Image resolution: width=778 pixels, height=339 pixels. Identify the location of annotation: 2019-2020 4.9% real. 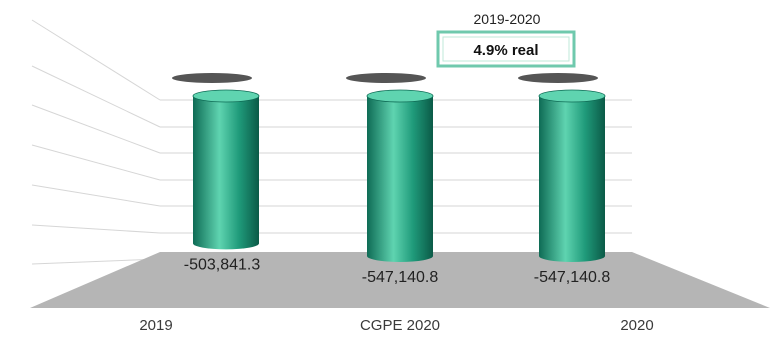
(506, 39).